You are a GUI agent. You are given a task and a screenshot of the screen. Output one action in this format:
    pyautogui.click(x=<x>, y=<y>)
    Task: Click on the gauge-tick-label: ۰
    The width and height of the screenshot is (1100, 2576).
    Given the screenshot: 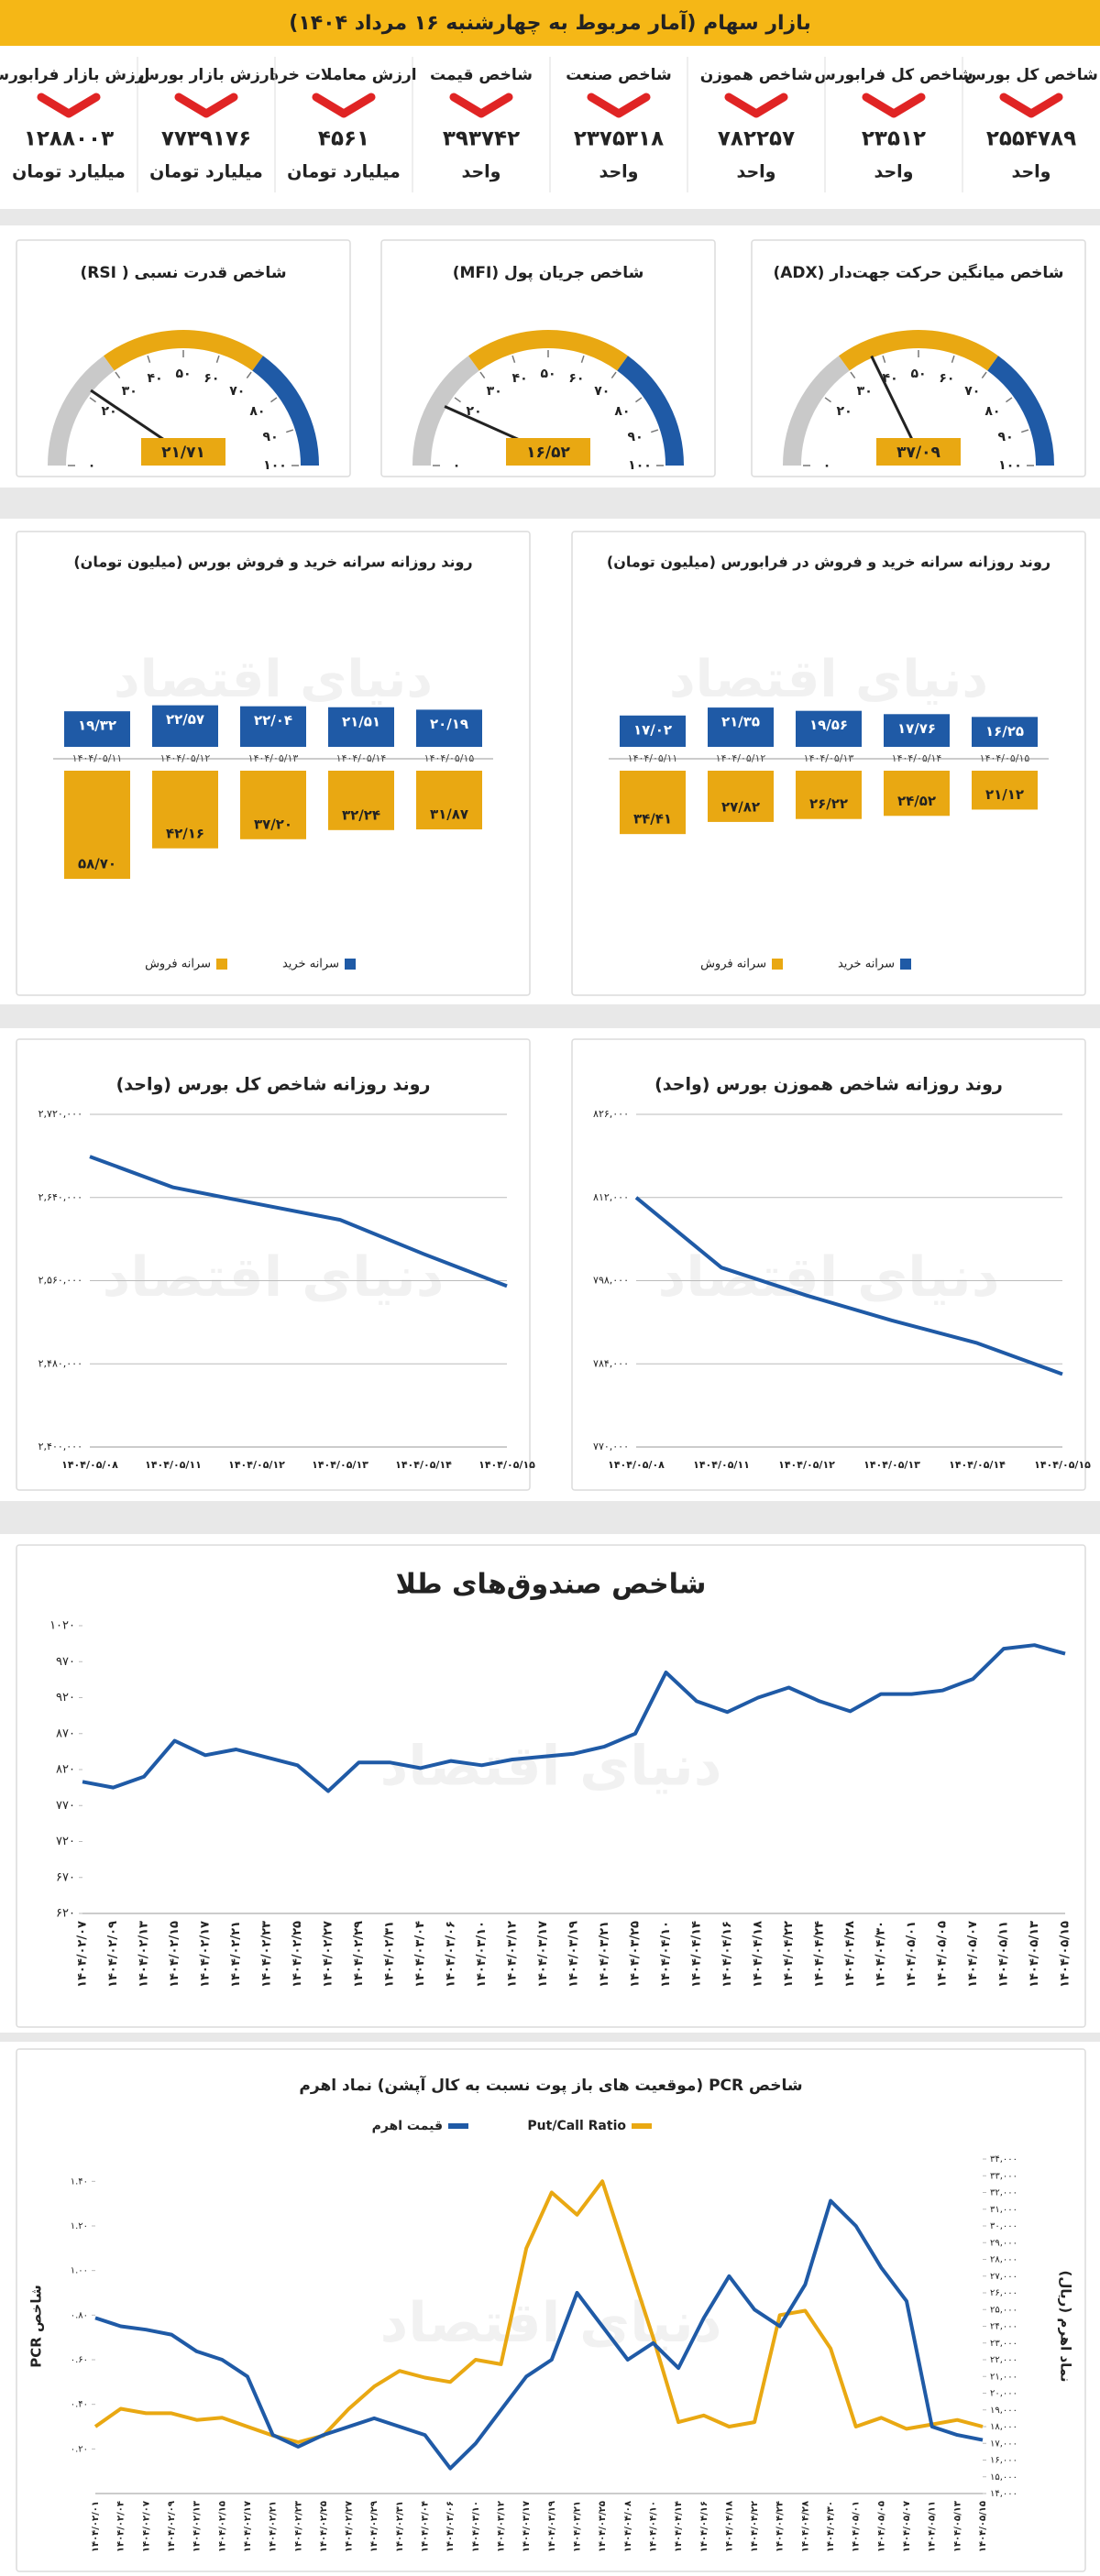 What is the action you would take?
    pyautogui.click(x=827, y=465)
    